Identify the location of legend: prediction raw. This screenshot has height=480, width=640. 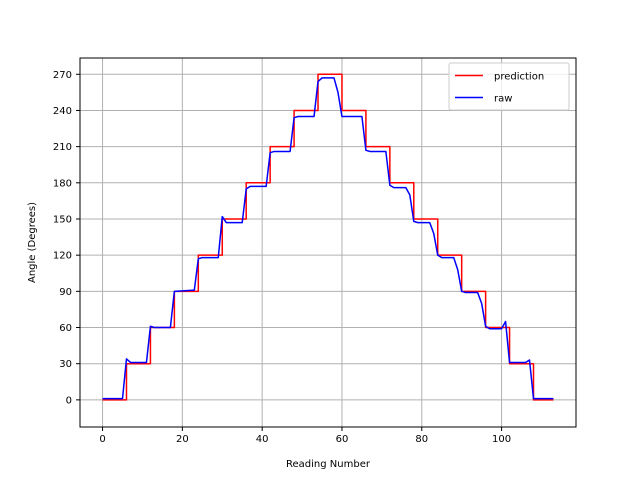
(509, 86).